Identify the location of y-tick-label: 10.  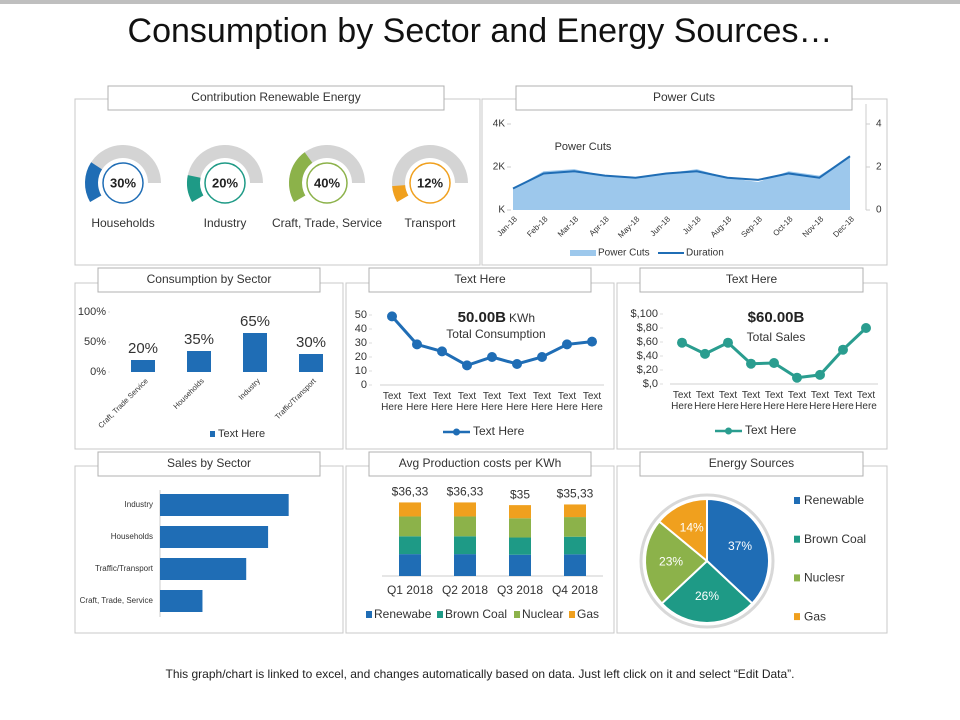
(361, 371).